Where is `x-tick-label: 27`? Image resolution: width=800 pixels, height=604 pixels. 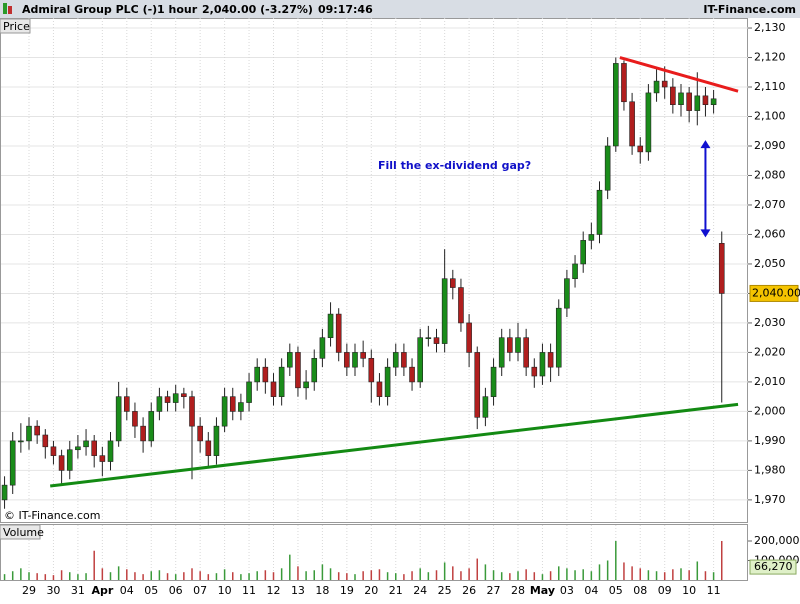 x-tick-label: 27 is located at coordinates (494, 590).